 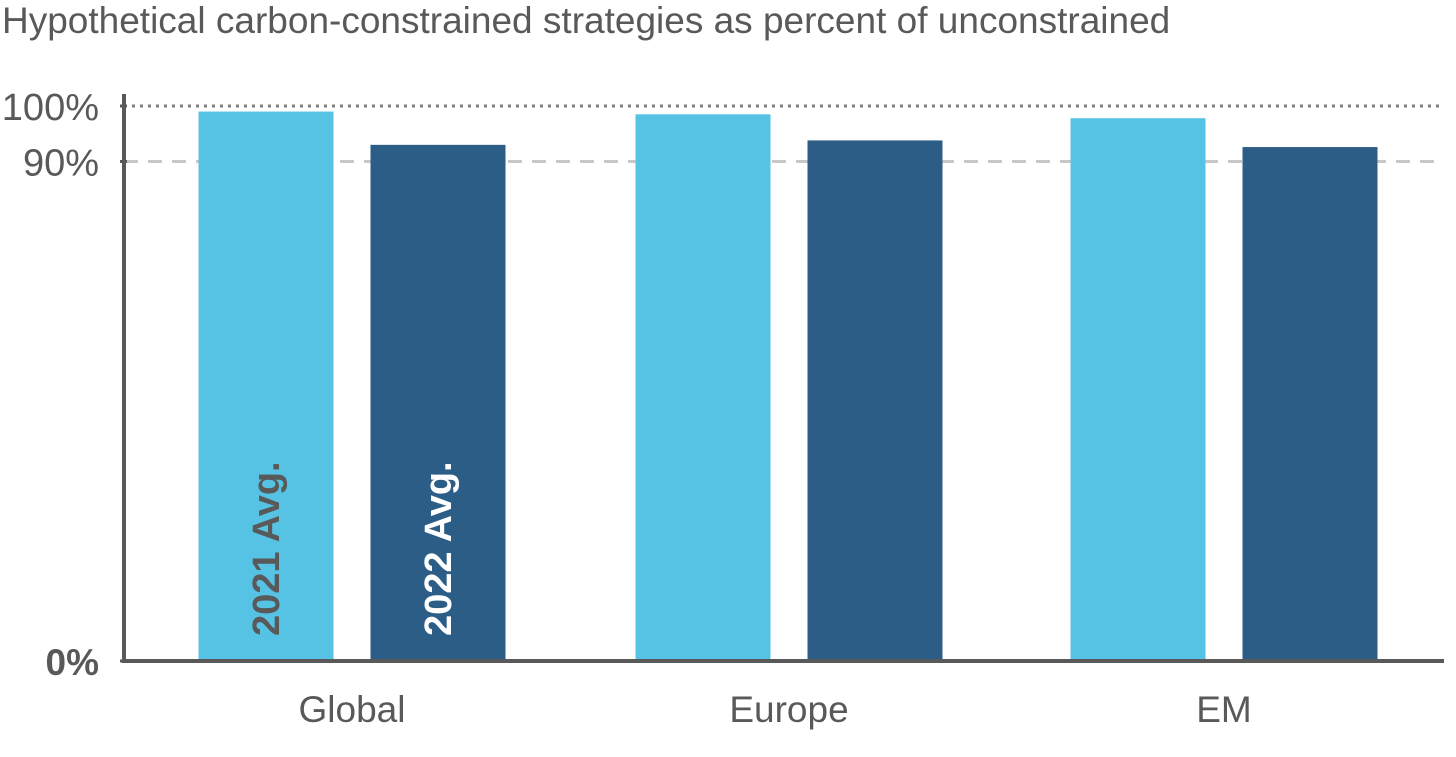 I want to click on category-labels: Global Europe EM, so click(x=775, y=709).